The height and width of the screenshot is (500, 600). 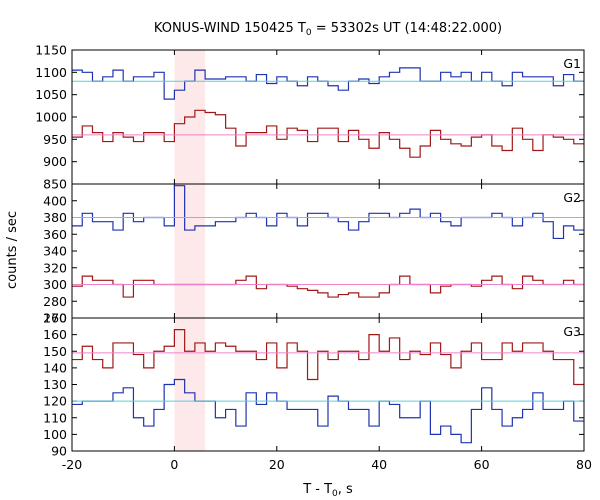 I want to click on x-tick-label: 80, so click(x=584, y=464).